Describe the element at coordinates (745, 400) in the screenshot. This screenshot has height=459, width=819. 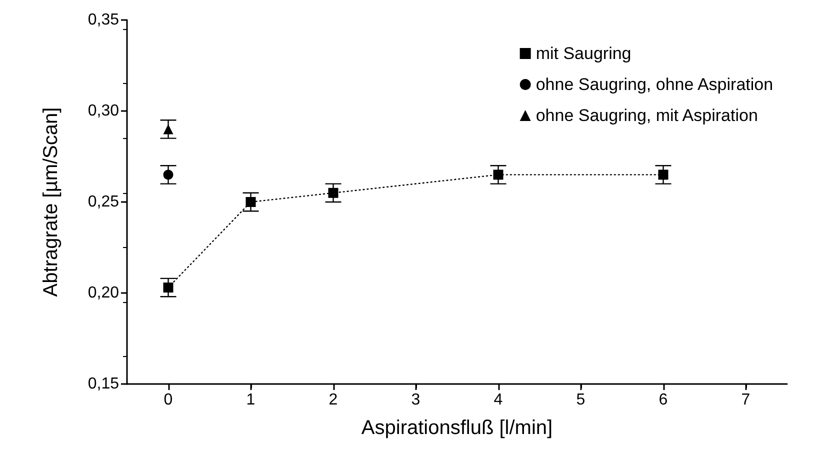
I see `x-tick-label: 7` at that location.